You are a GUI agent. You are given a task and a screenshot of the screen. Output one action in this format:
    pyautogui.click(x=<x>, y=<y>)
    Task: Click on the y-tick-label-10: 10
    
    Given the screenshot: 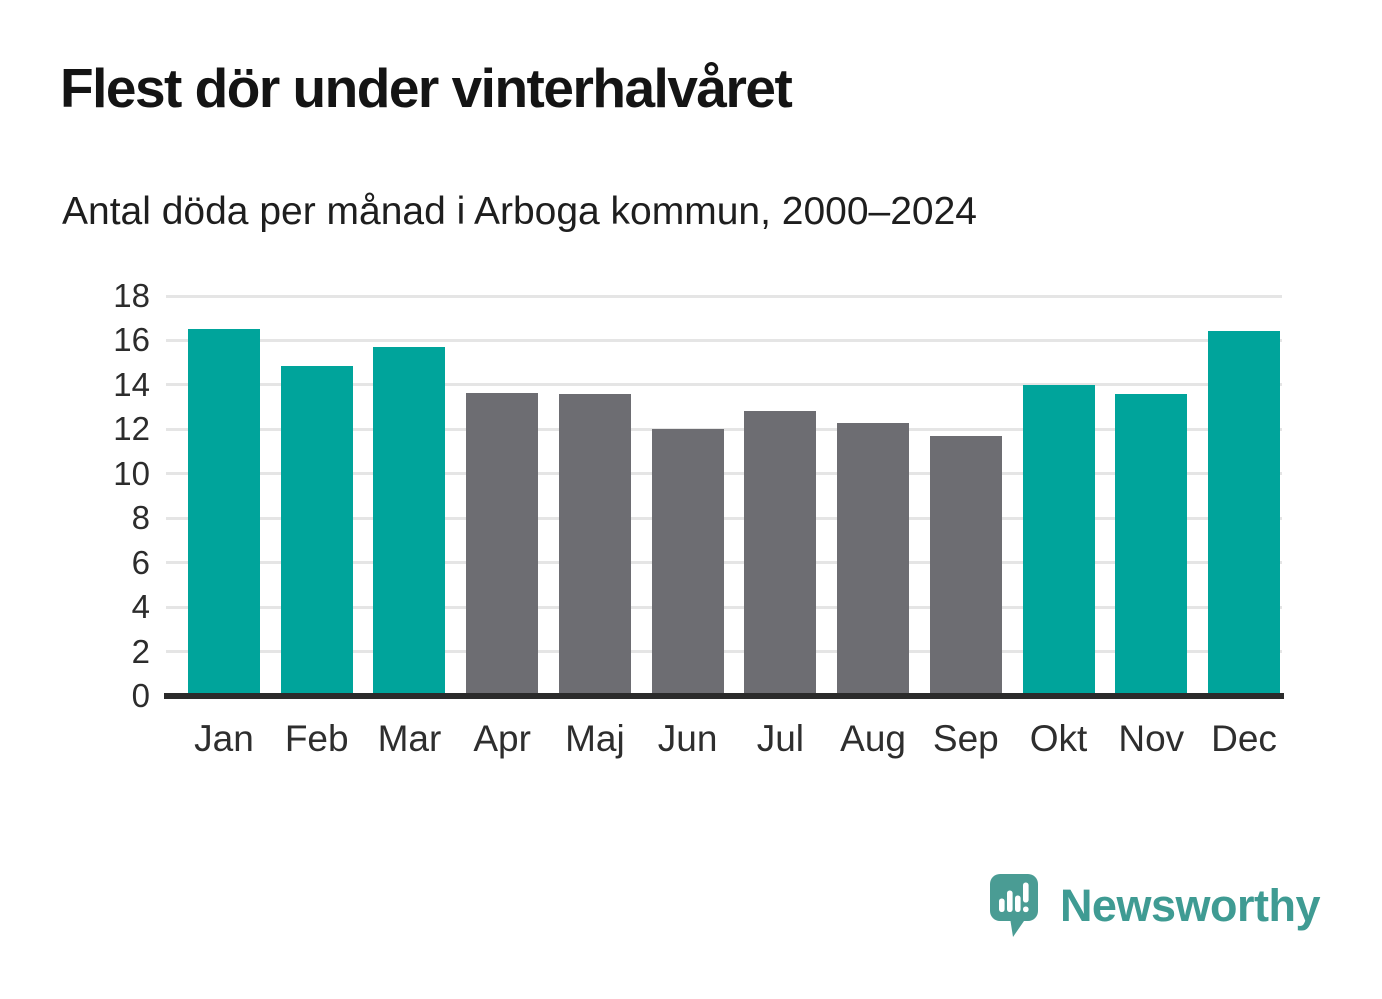 What is the action you would take?
    pyautogui.click(x=131, y=473)
    